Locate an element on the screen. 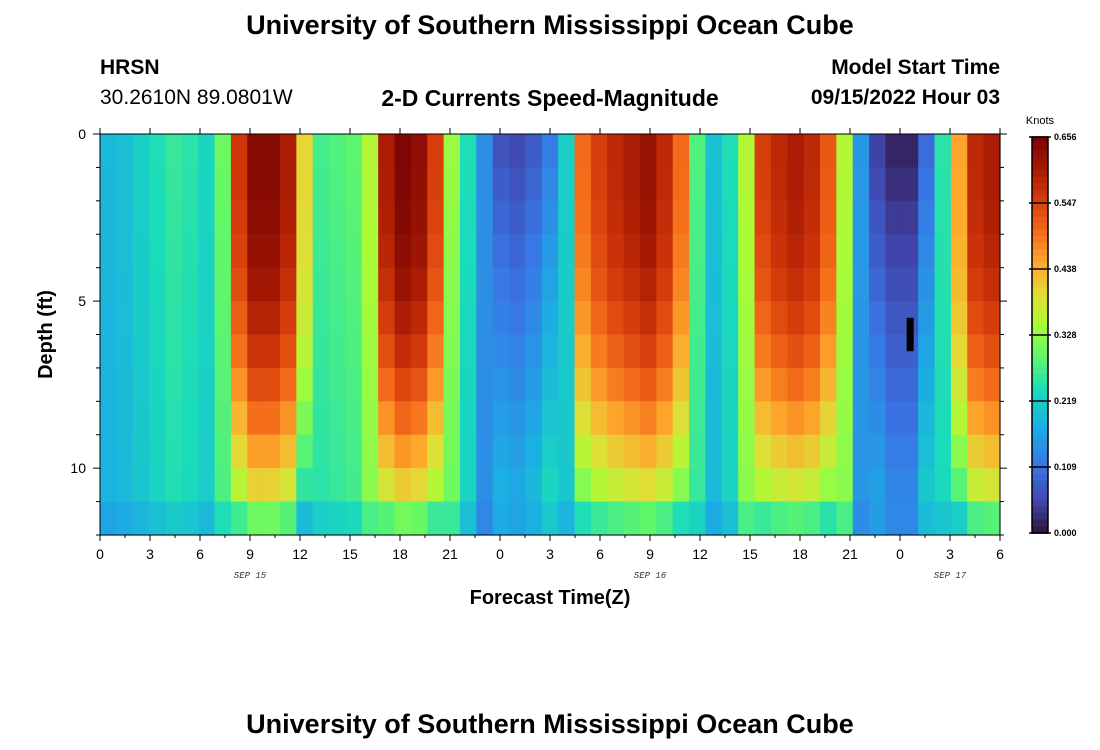 The height and width of the screenshot is (750, 1100). y-axis-title: Depth (ft) is located at coordinates (46, 334).